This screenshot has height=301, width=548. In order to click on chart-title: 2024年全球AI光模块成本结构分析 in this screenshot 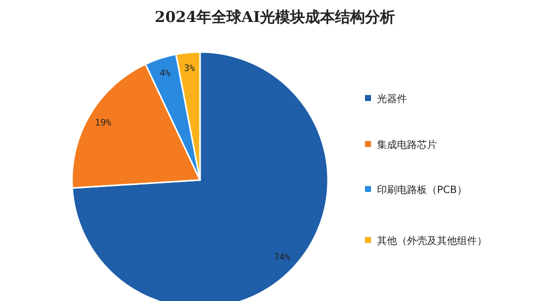, I will do `click(275, 17)`.